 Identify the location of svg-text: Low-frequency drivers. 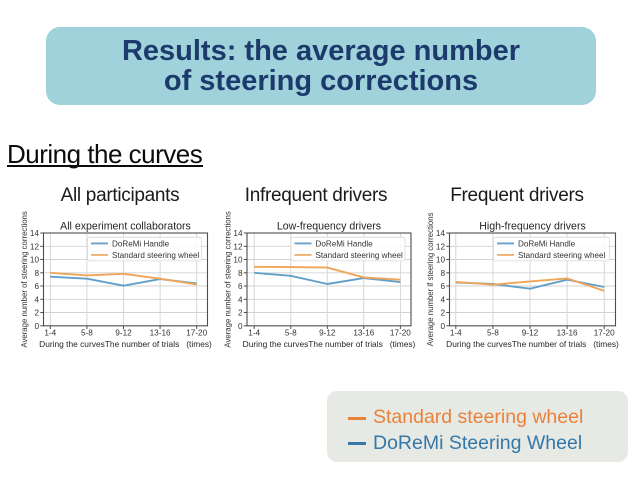
(329, 227).